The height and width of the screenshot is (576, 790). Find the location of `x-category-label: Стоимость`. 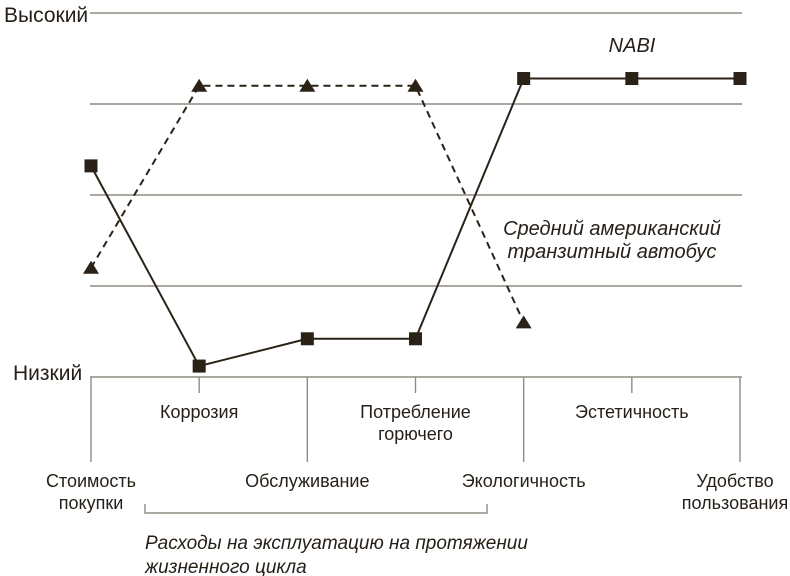

x-category-label: Стоимость is located at coordinates (91, 481).